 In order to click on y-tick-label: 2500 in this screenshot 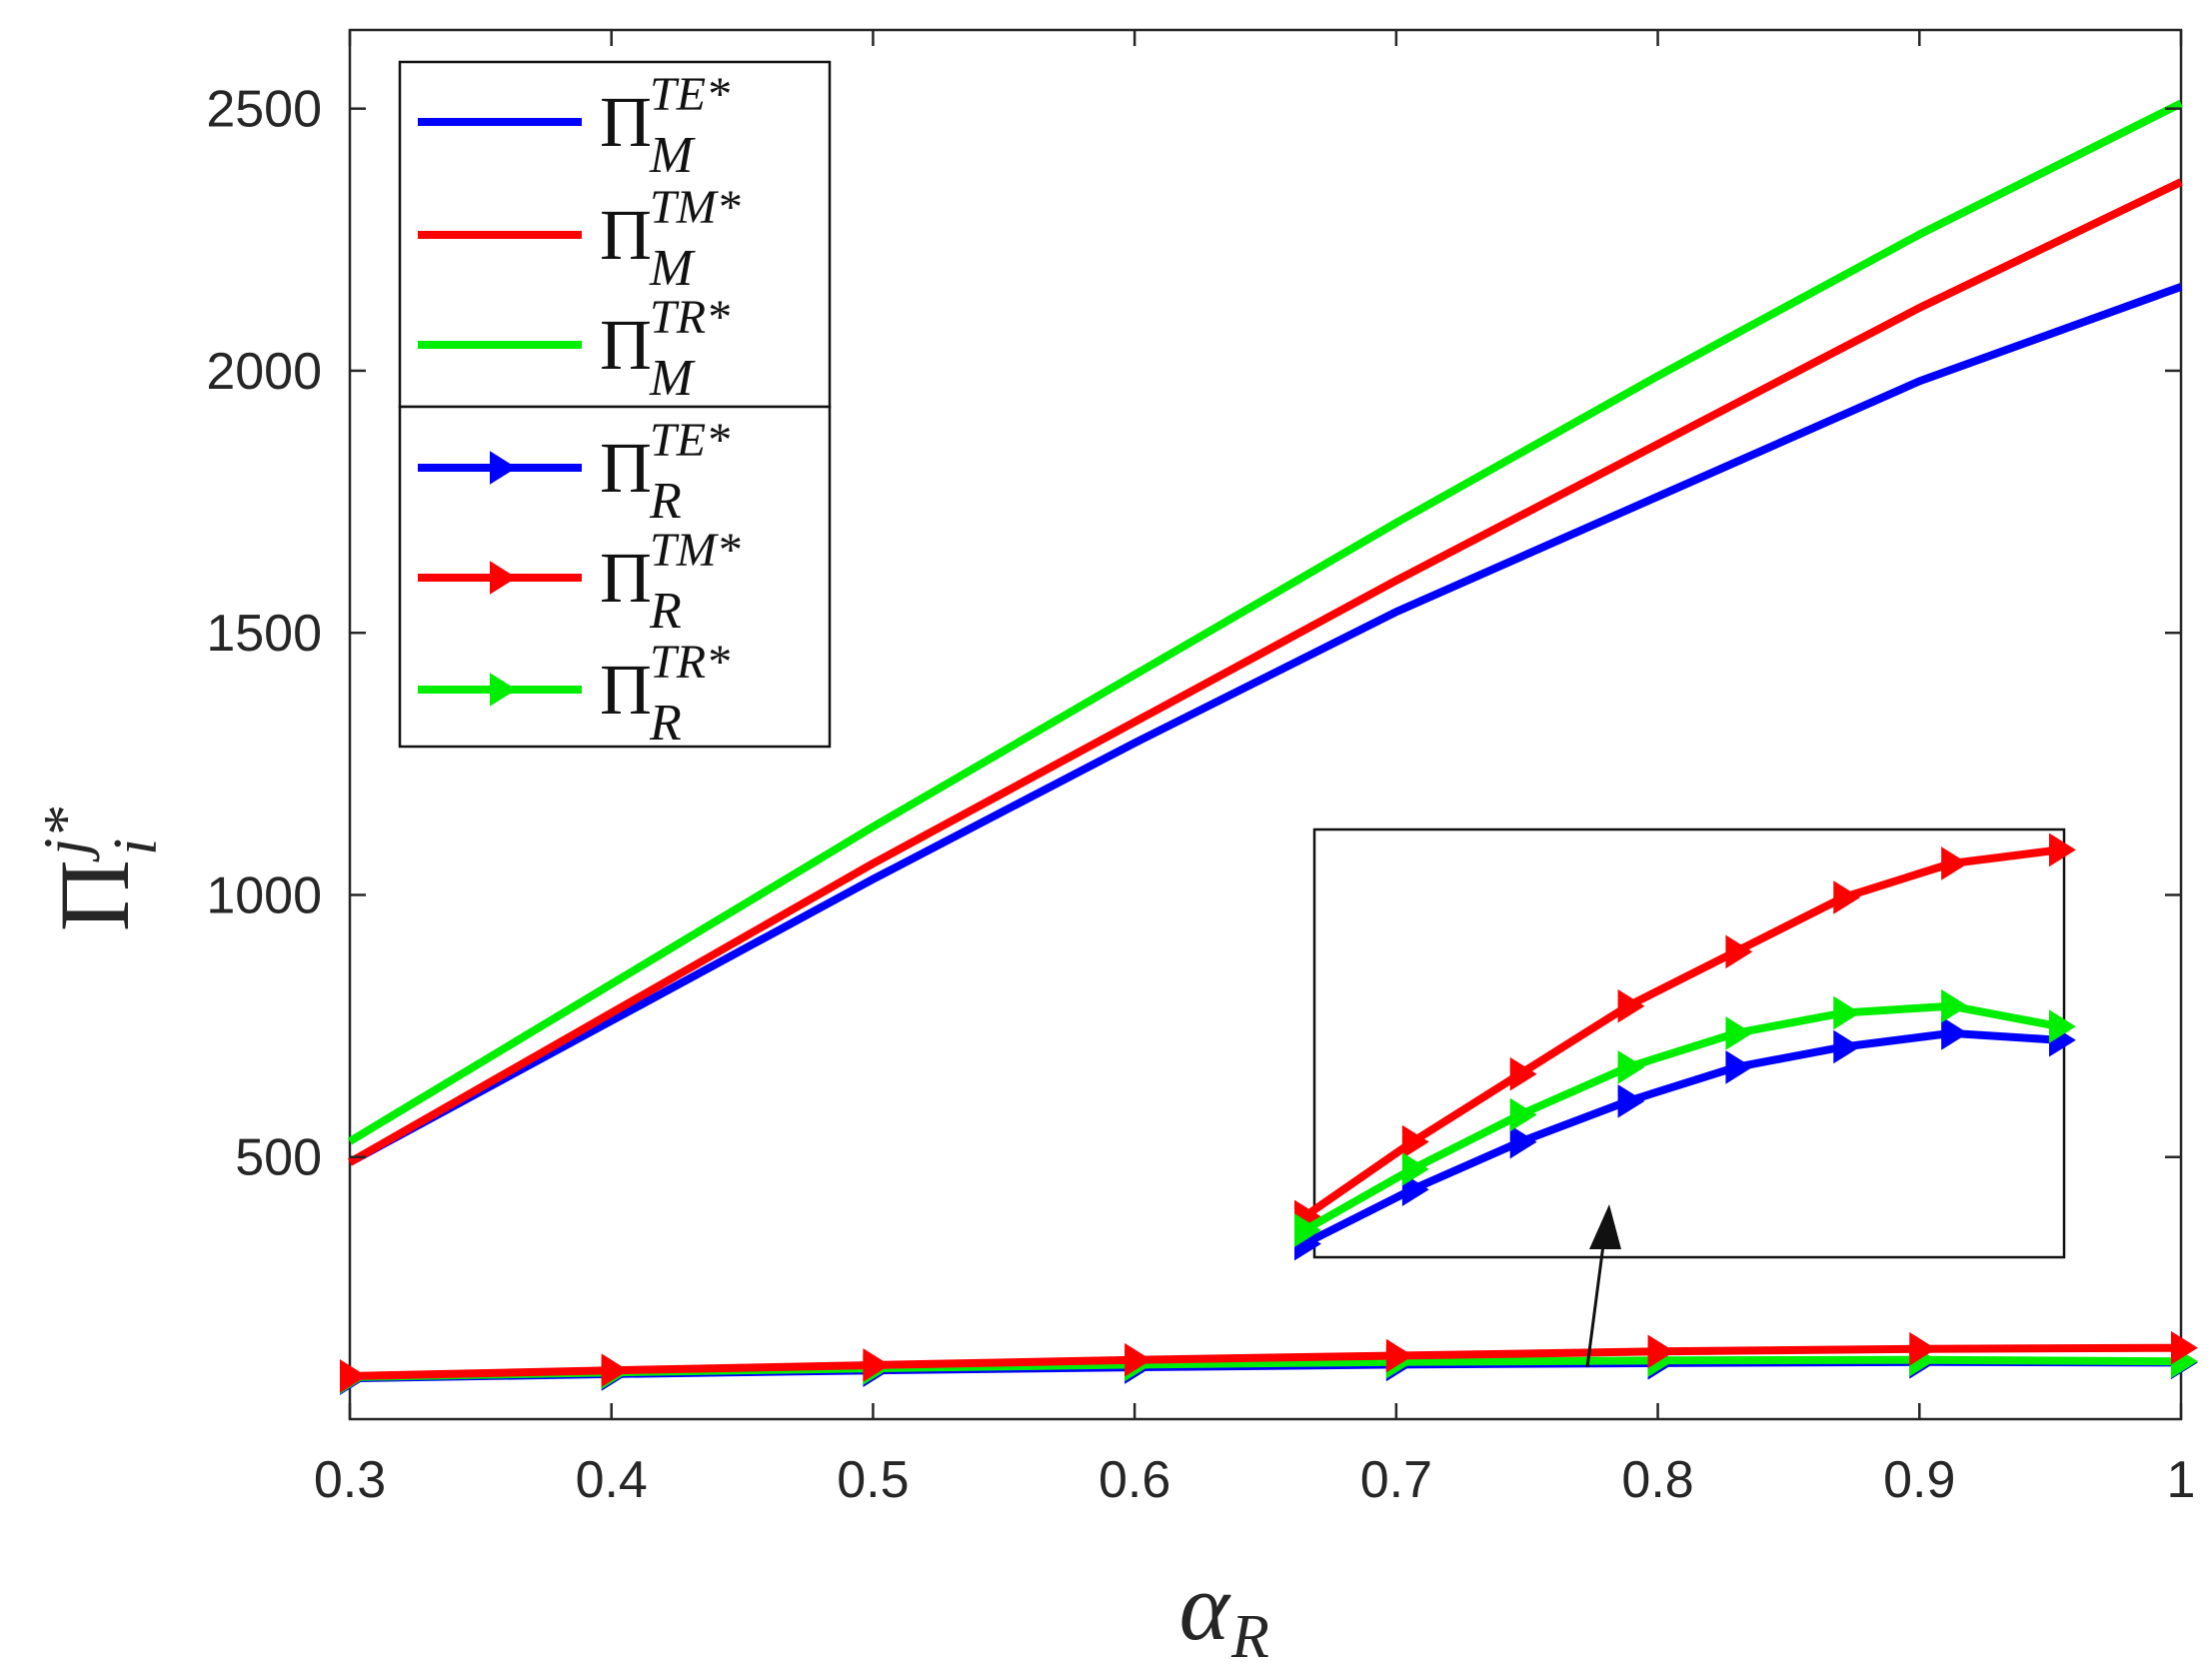, I will do `click(264, 110)`.